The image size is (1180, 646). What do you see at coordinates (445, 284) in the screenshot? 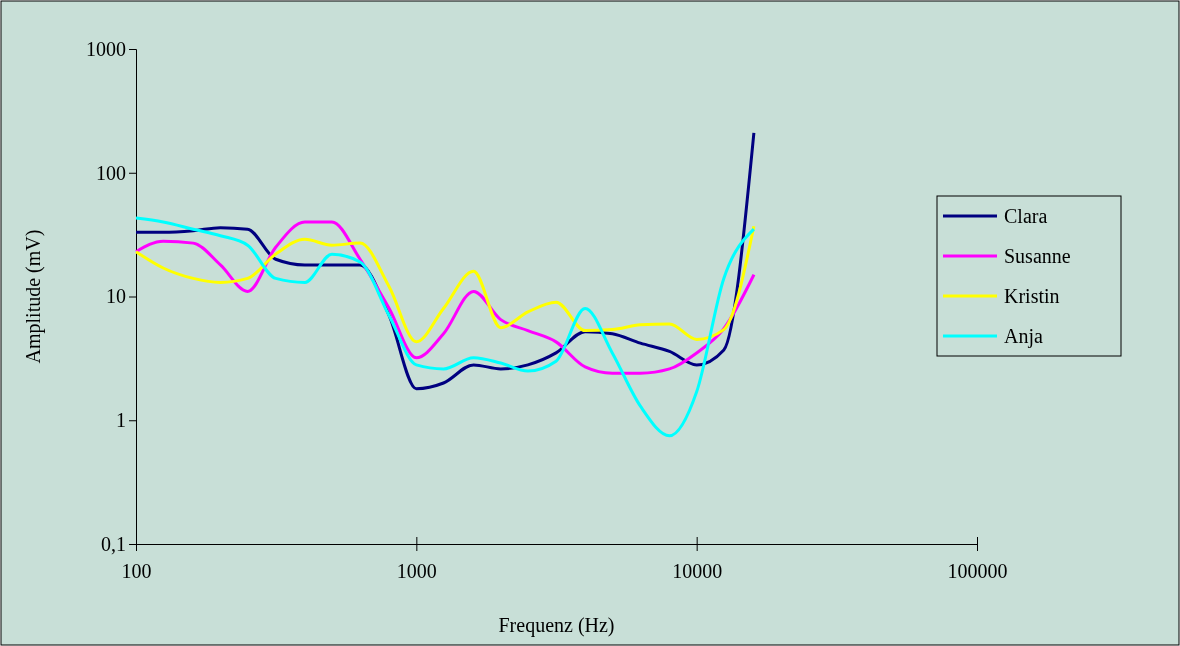
I see `line-series` at bounding box center [445, 284].